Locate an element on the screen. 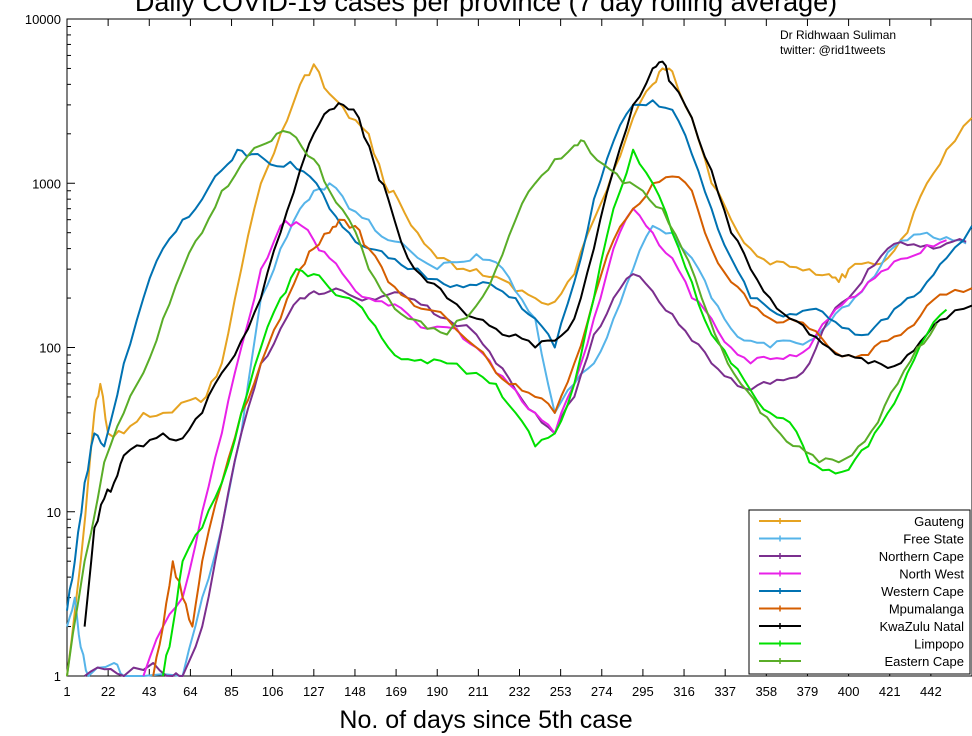 The width and height of the screenshot is (972, 736). x-tick-label: 274 is located at coordinates (602, 691).